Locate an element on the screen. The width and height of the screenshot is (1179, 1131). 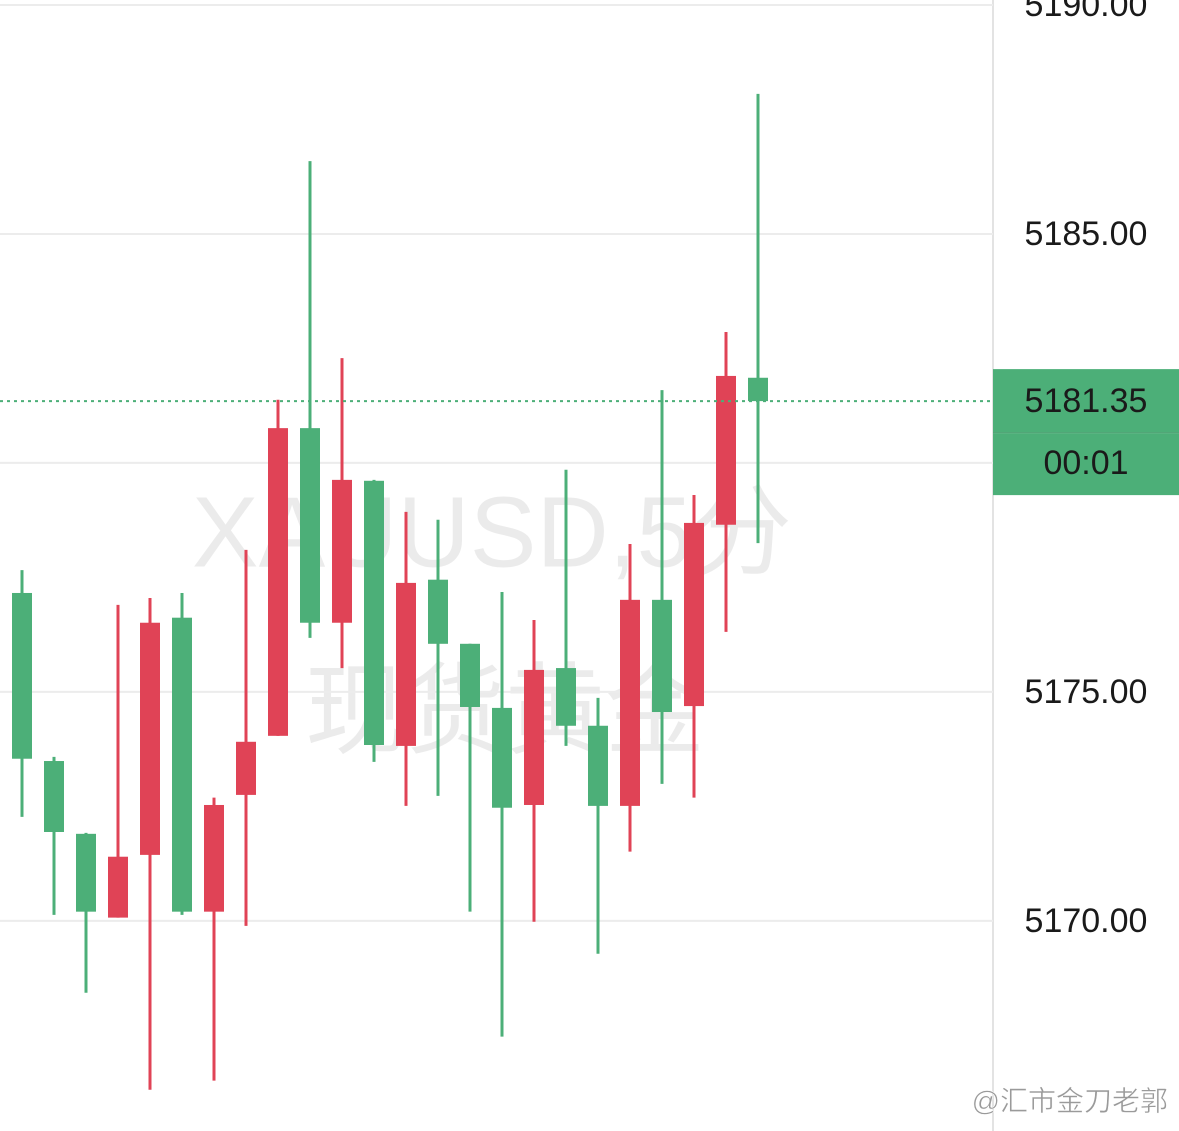
y-tick-label: 5190.00 is located at coordinates (1086, 12).